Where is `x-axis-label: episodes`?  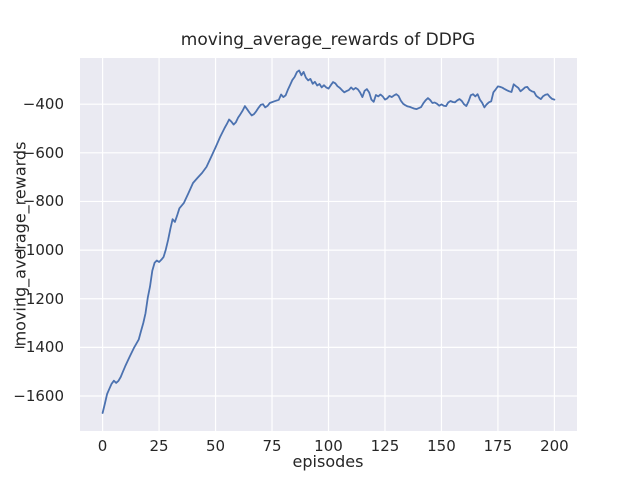
x-axis-label: episodes is located at coordinates (328, 461).